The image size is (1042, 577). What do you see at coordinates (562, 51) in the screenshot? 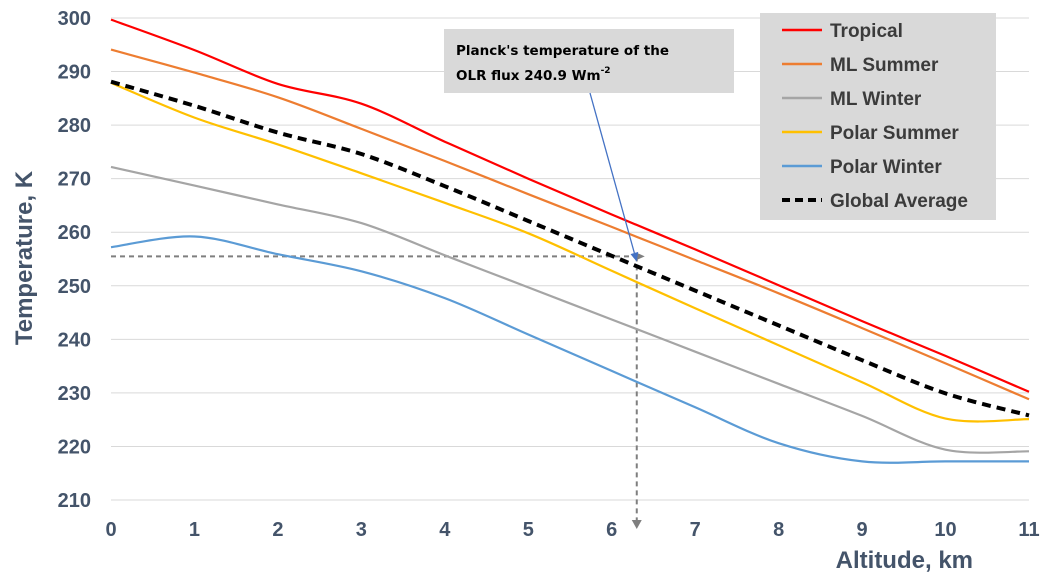
I see `annotation-line-1: Planck's temperature of the` at bounding box center [562, 51].